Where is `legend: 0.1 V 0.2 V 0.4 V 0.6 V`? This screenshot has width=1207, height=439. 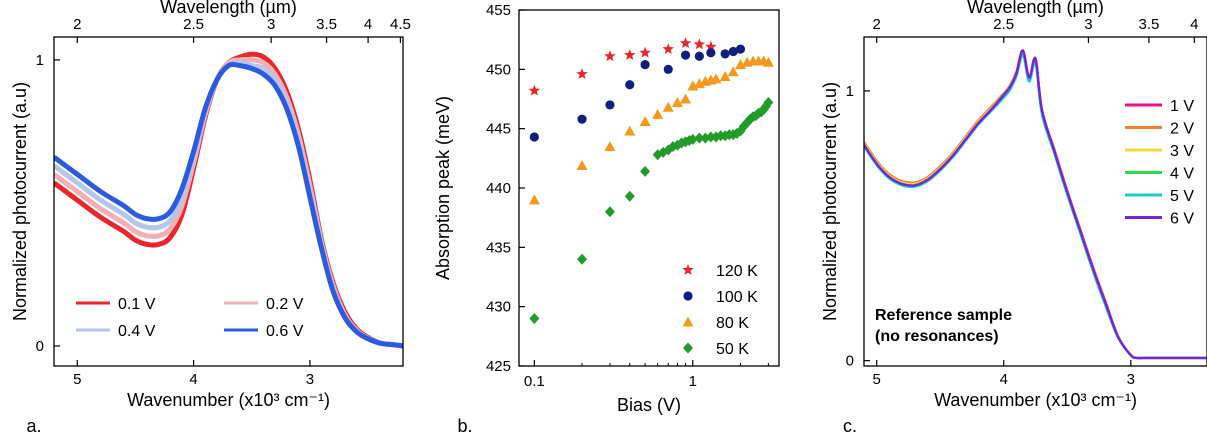
legend: 0.1 V 0.2 V 0.4 V 0.6 V is located at coordinates (190, 318).